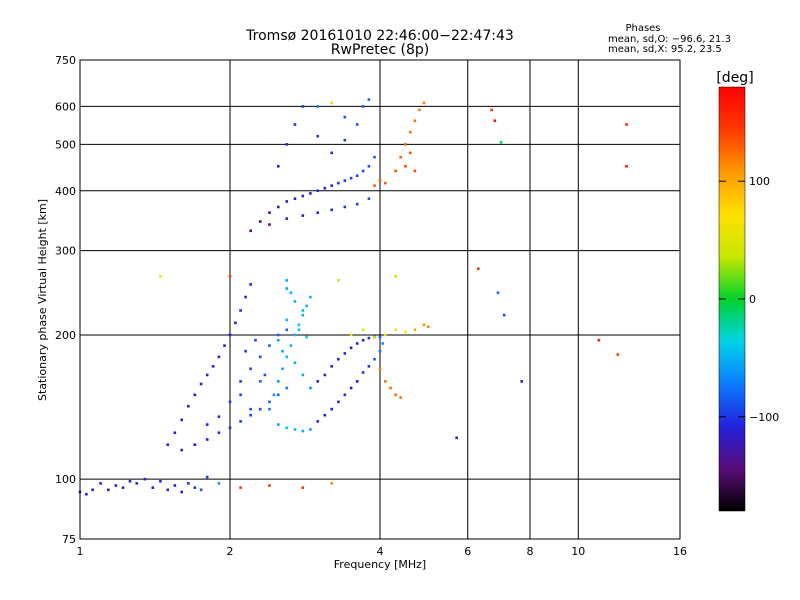 The width and height of the screenshot is (800, 600). I want to click on colorbar-label: [deg], so click(734, 78).